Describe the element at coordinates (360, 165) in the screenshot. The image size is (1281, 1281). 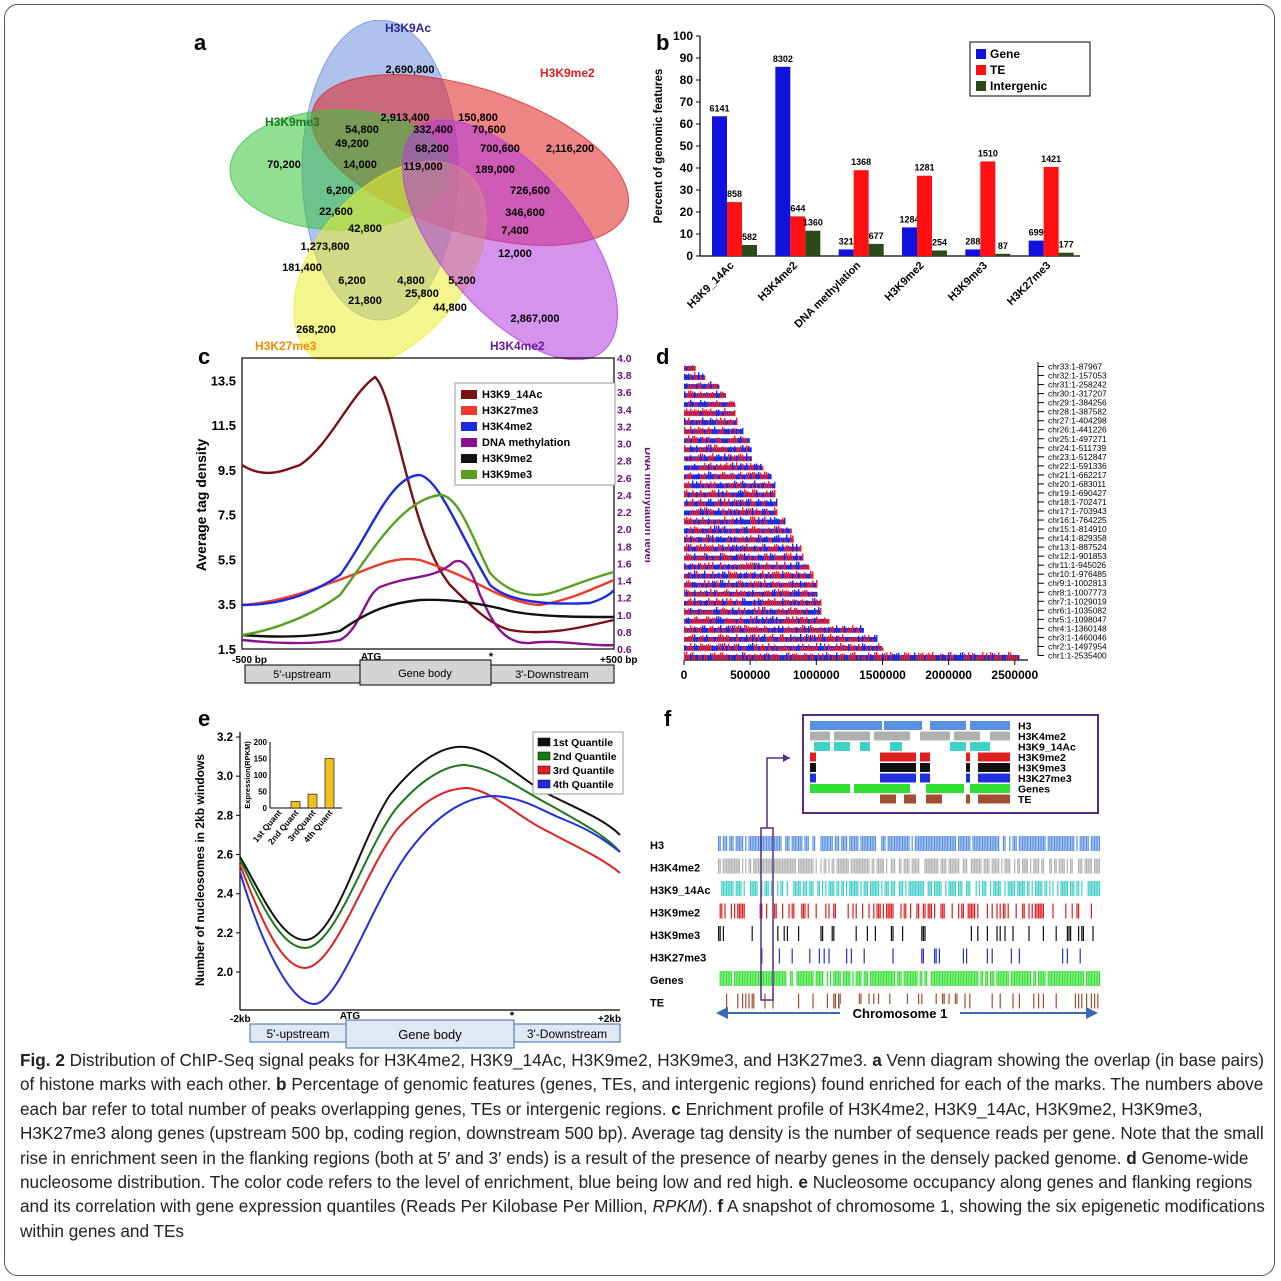
I see `venn-region-value: 14,000` at that location.